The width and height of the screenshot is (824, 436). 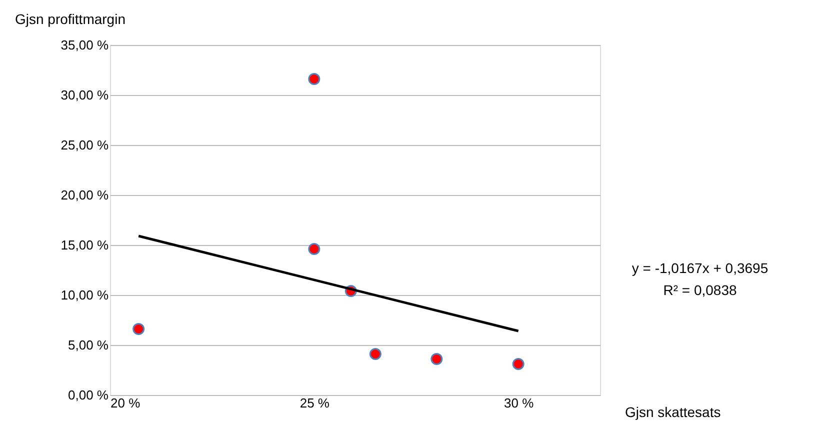 What do you see at coordinates (315, 403) in the screenshot?
I see `x-tick-label: 25 %` at bounding box center [315, 403].